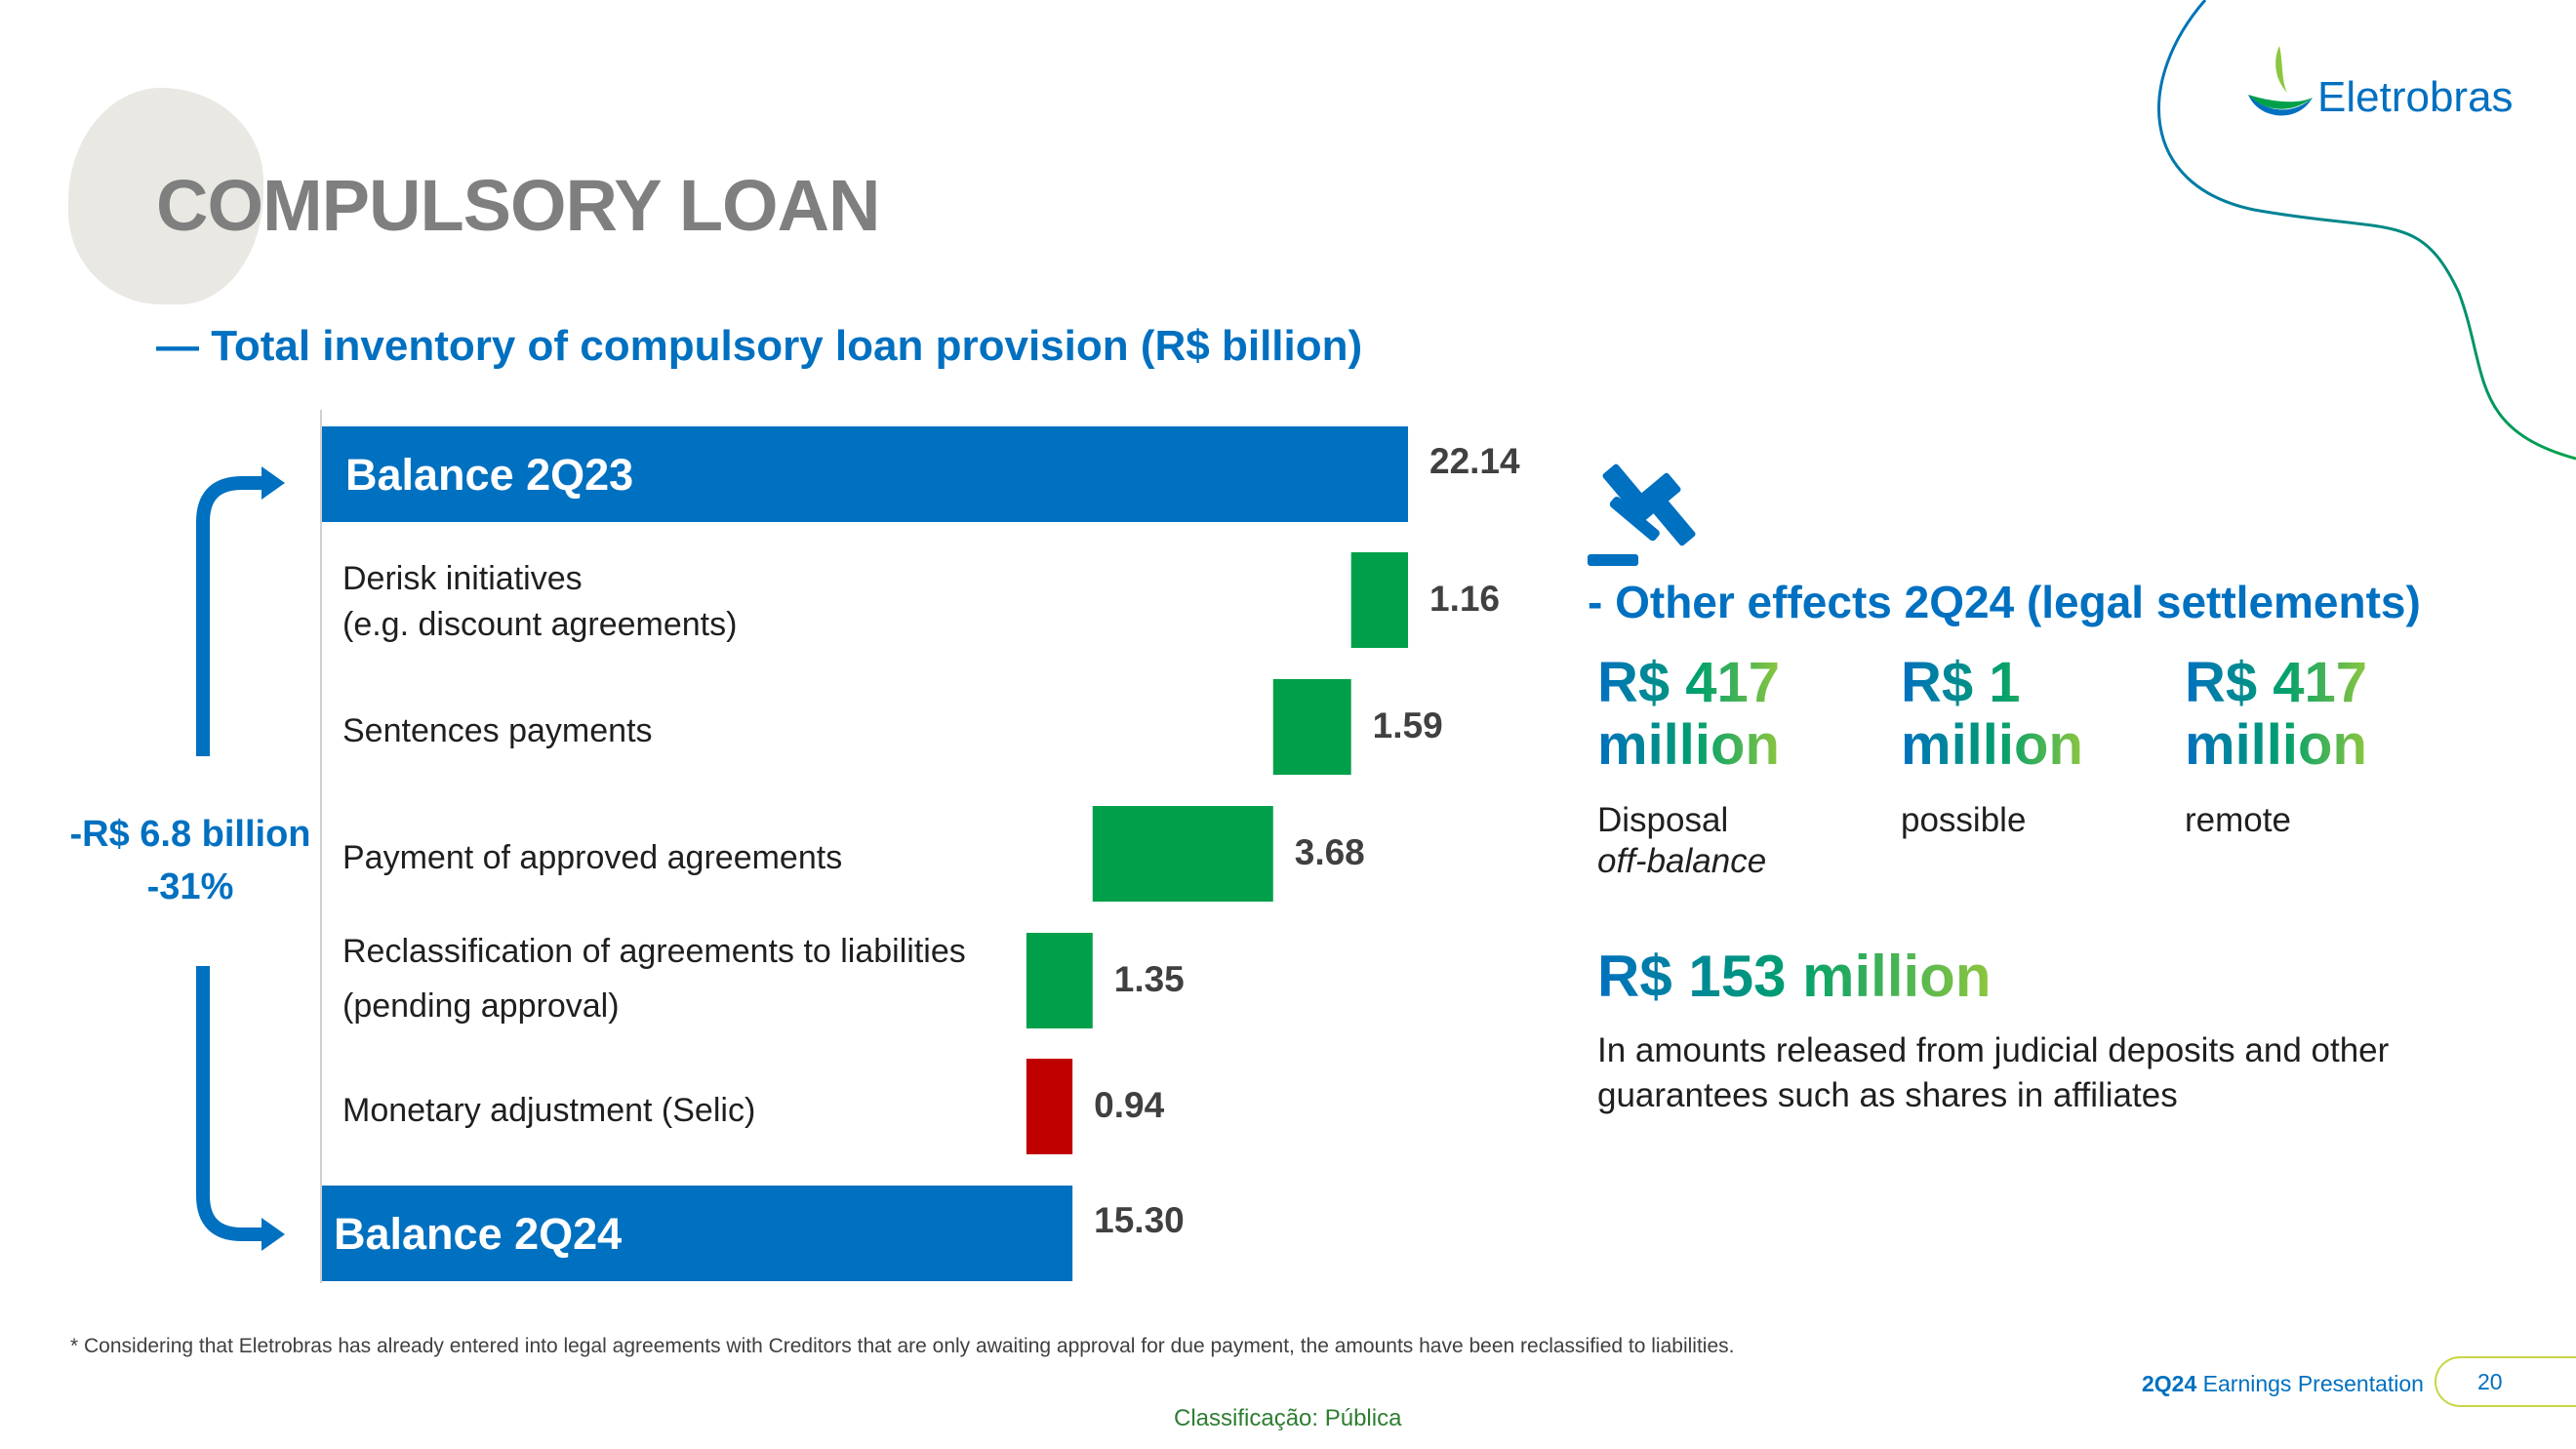 The image size is (2576, 1449). I want to click on category-label: Payment of approved agreements, so click(592, 857).